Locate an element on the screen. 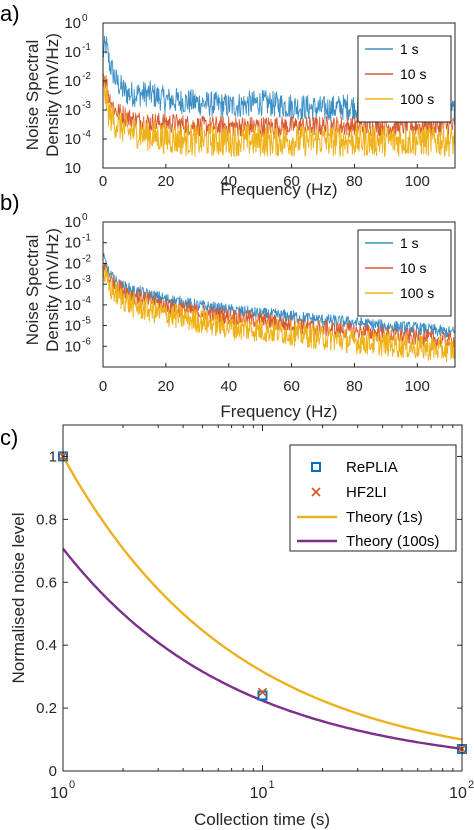 The width and height of the screenshot is (474, 830). panel-b-legend-10s: 10 s is located at coordinates (413, 268).